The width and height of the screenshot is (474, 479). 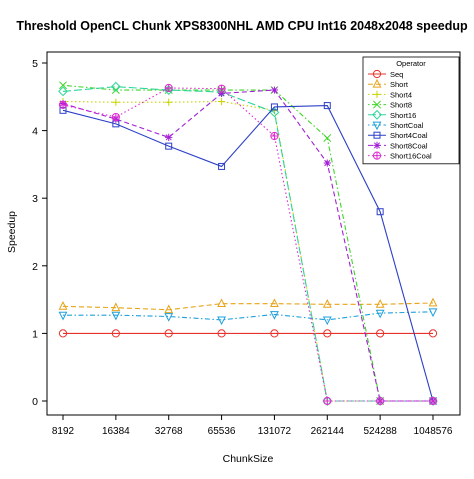 What do you see at coordinates (116, 431) in the screenshot?
I see `x-tick-label: 16384` at bounding box center [116, 431].